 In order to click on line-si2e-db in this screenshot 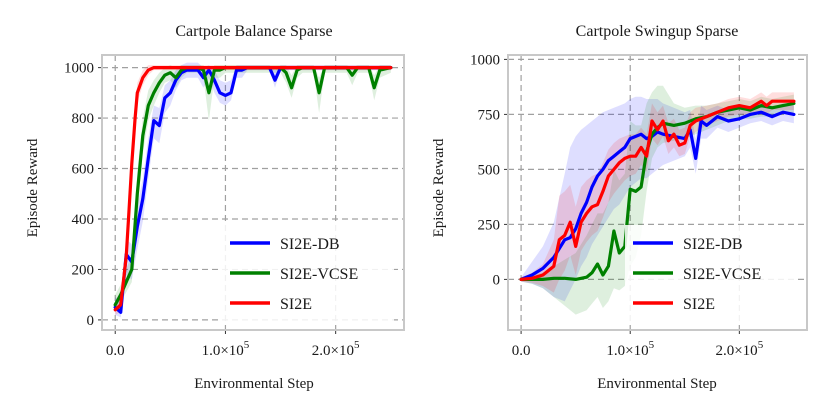, I will do `click(657, 195)`.